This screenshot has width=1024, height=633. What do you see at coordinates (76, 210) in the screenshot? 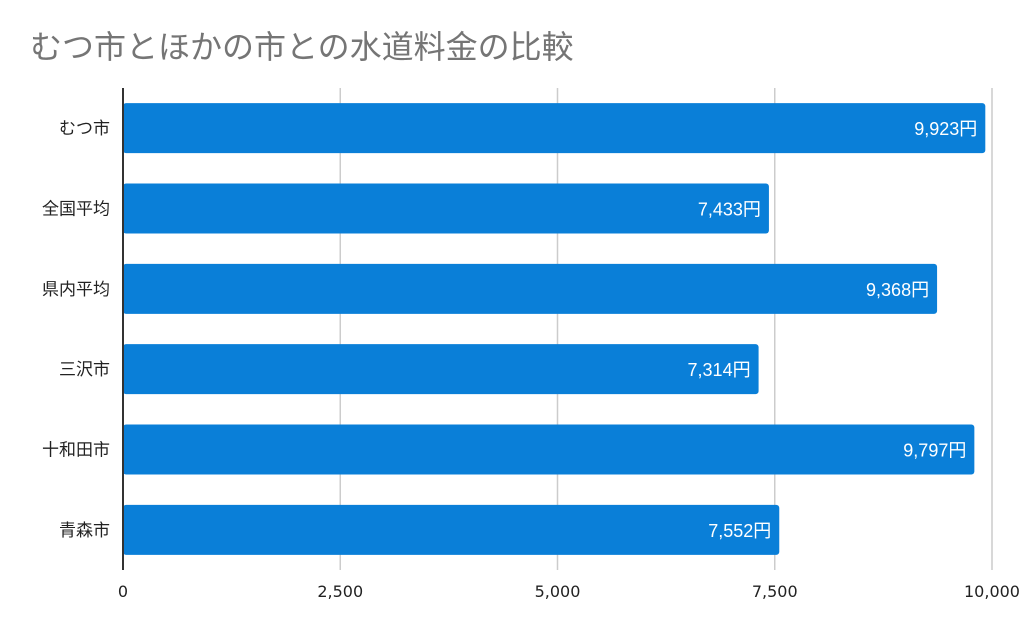
I see `category-label: 全国平均` at bounding box center [76, 210].